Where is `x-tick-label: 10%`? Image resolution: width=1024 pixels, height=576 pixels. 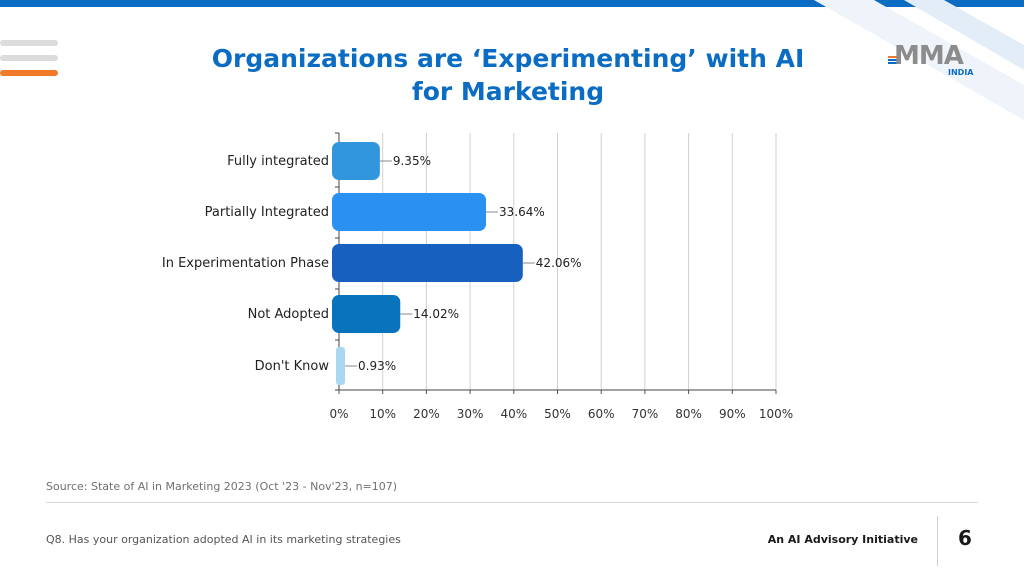 x-tick-label: 10% is located at coordinates (382, 414).